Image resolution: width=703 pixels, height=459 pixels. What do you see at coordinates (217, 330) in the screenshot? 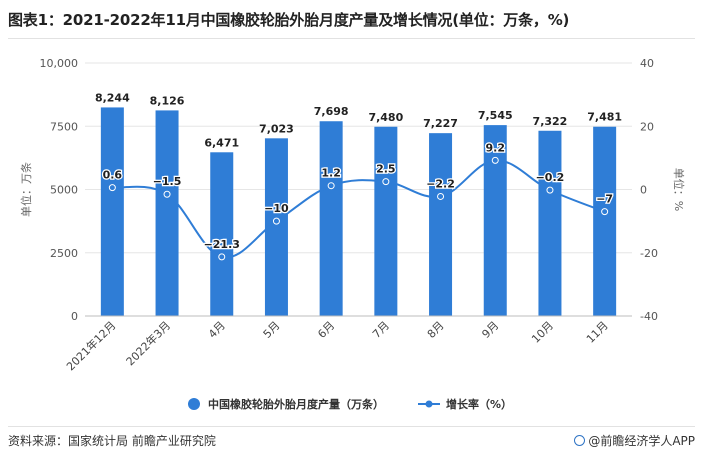
I see `x-tick-label: 4月` at bounding box center [217, 330].